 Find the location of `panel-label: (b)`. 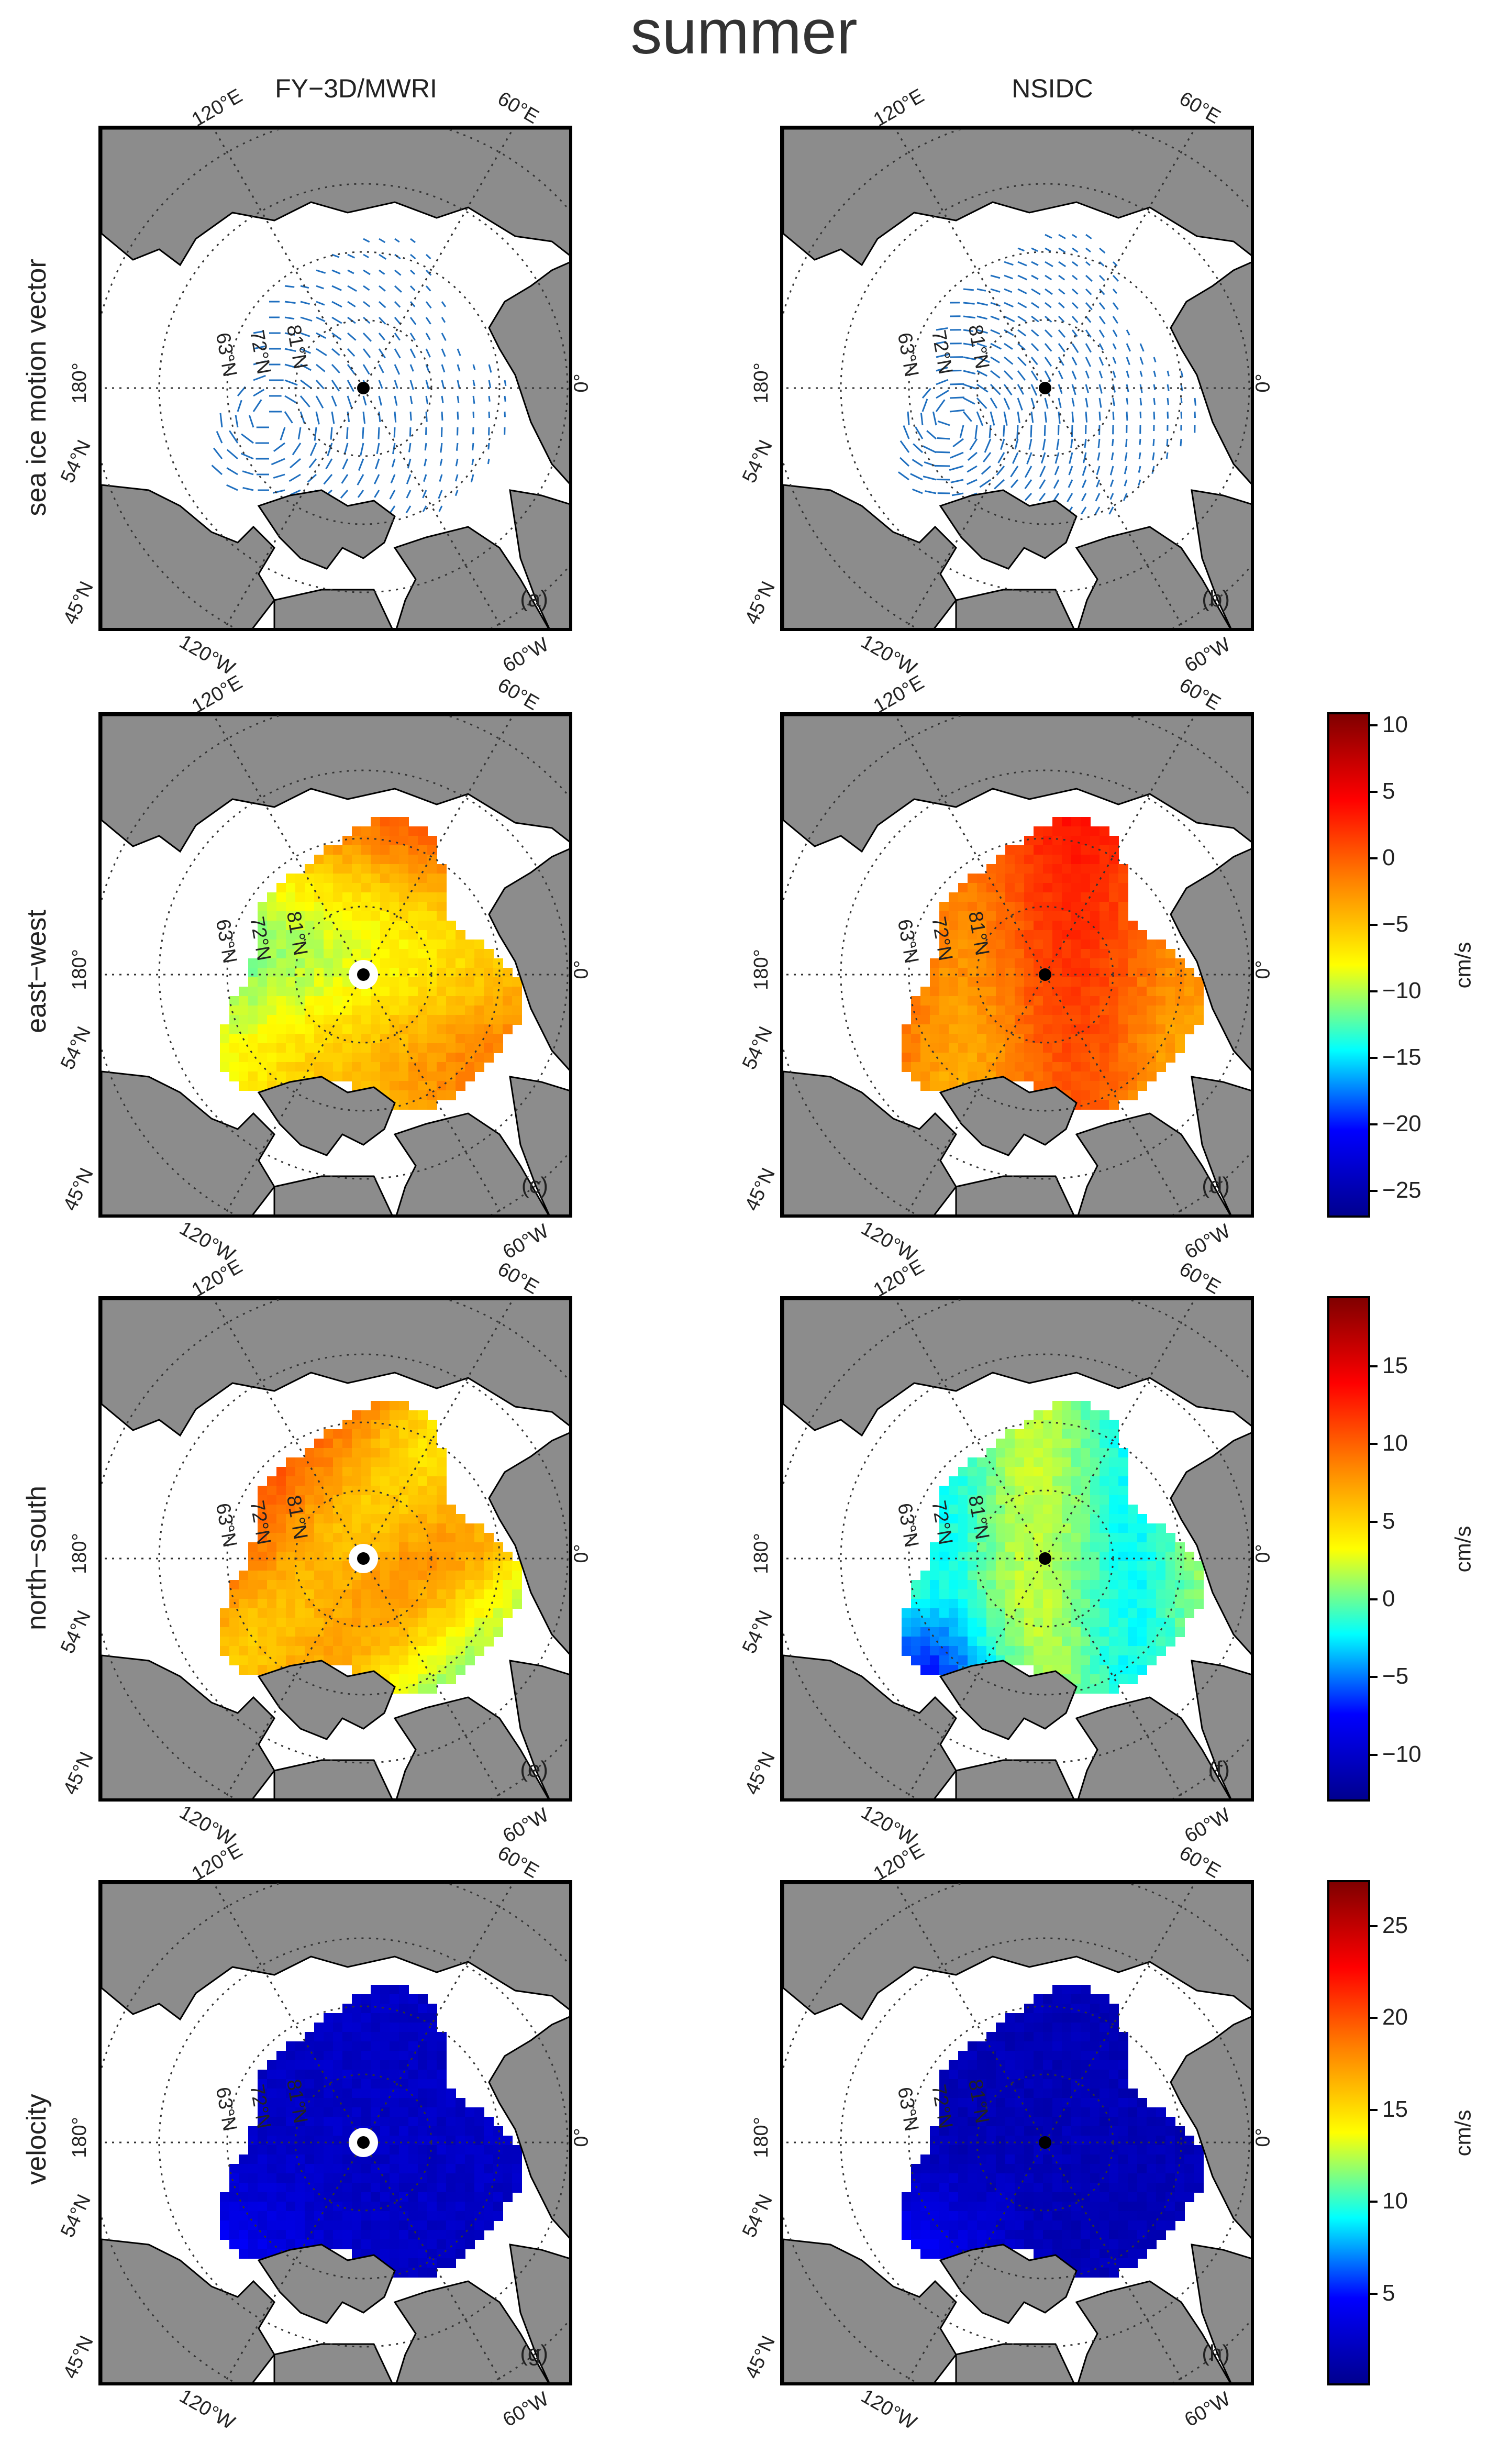

panel-label: (b) is located at coordinates (1216, 599).